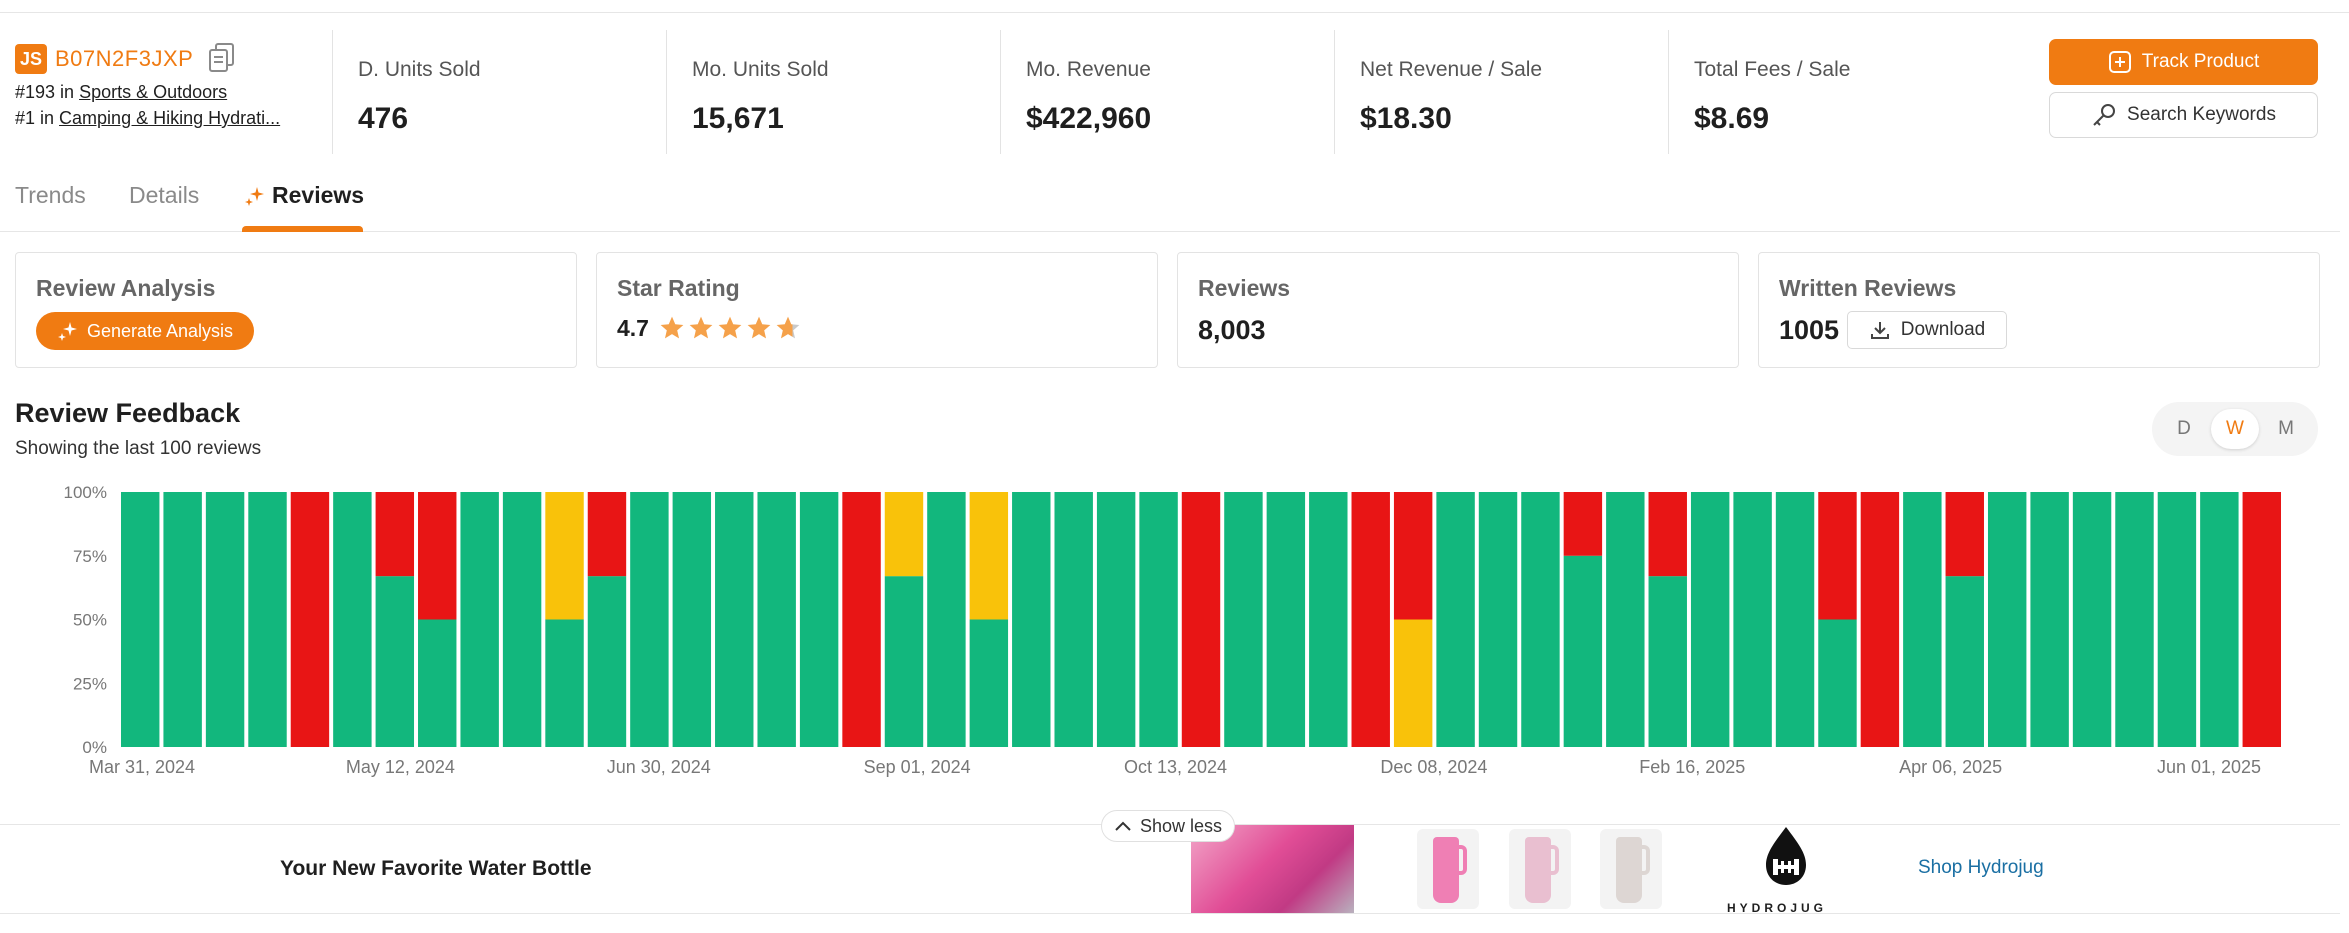  I want to click on download-button: Download, so click(1927, 330).